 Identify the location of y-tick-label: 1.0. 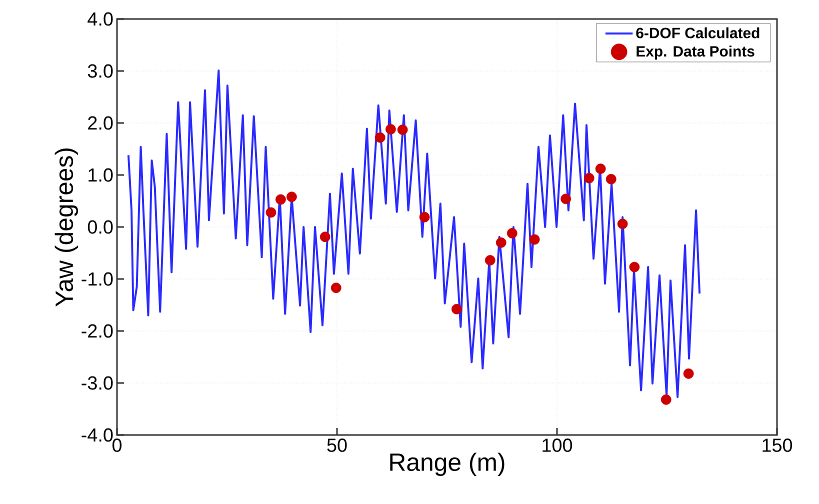
(100, 175).